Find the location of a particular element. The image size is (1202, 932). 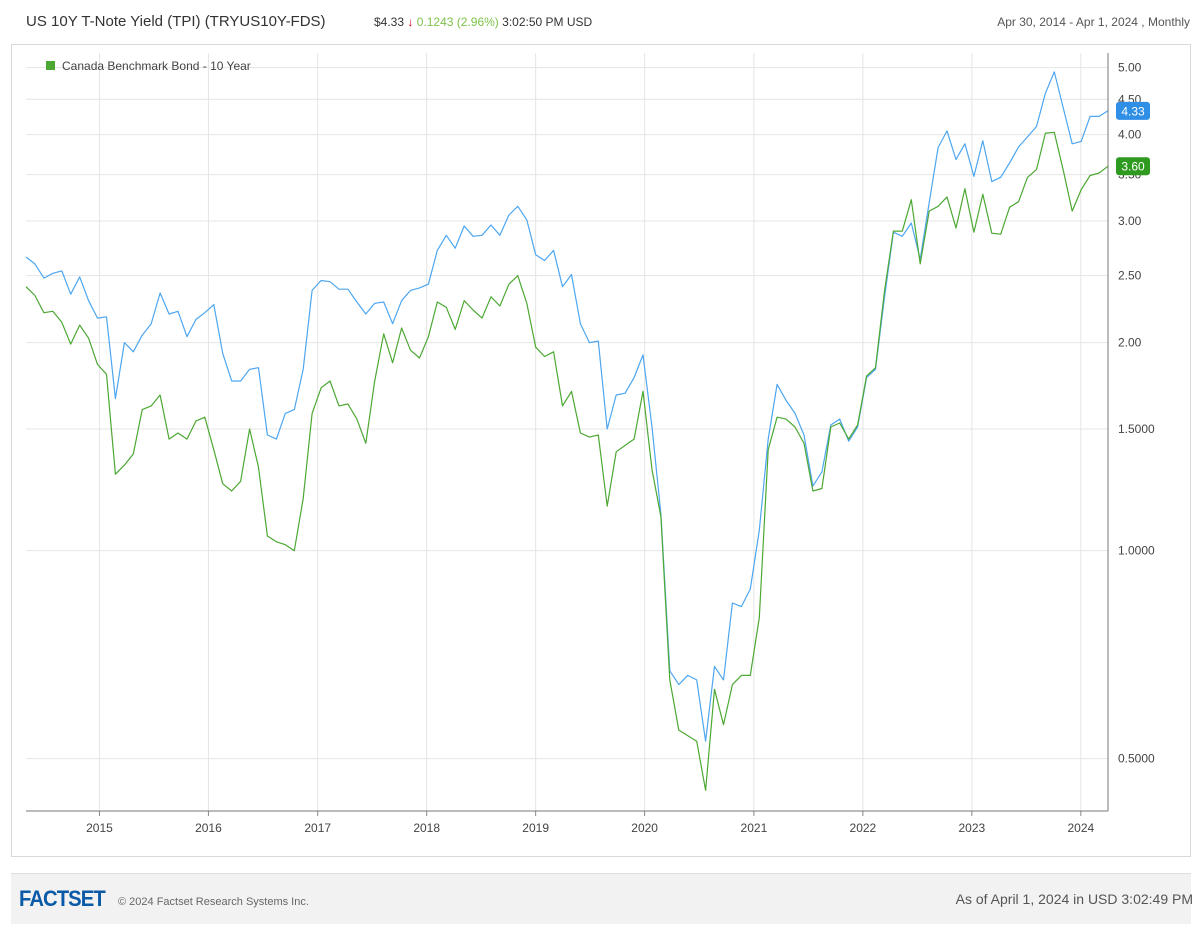

as-of-text: As of April 1, 2024 in USD 3:02:49 PM is located at coordinates (1074, 899).